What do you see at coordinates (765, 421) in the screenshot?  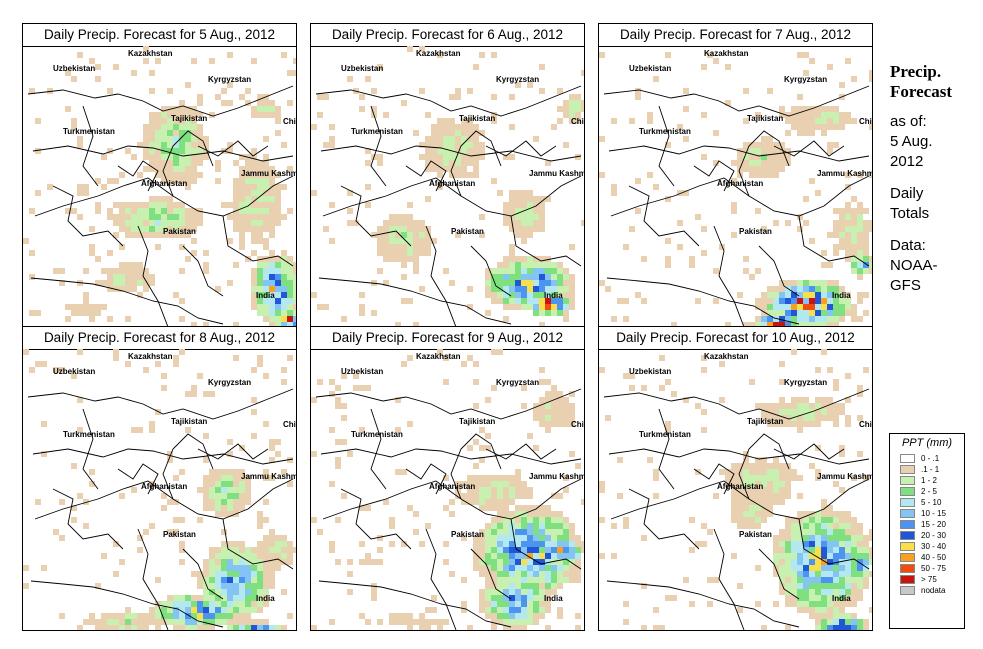 I see `country-label-tajikistan: Tajikistan` at bounding box center [765, 421].